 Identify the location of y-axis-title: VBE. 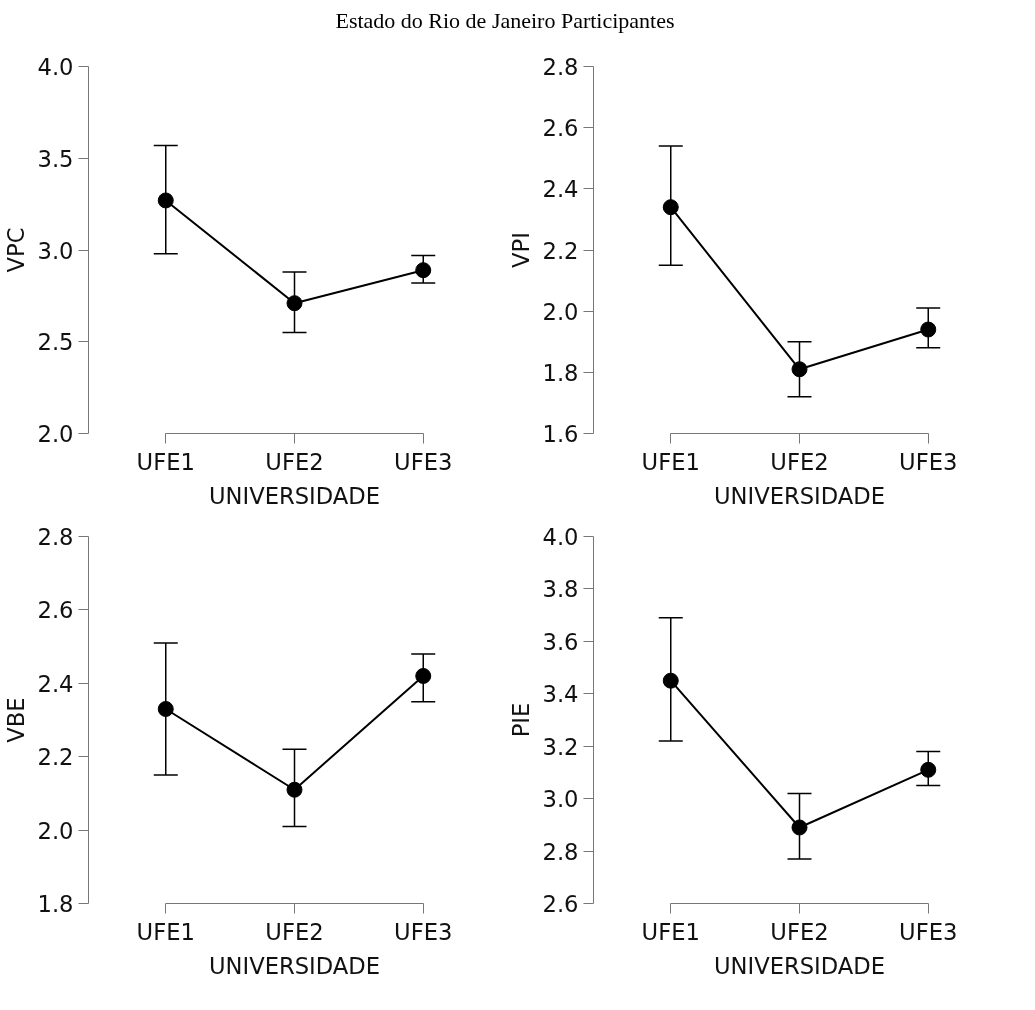
(16, 720).